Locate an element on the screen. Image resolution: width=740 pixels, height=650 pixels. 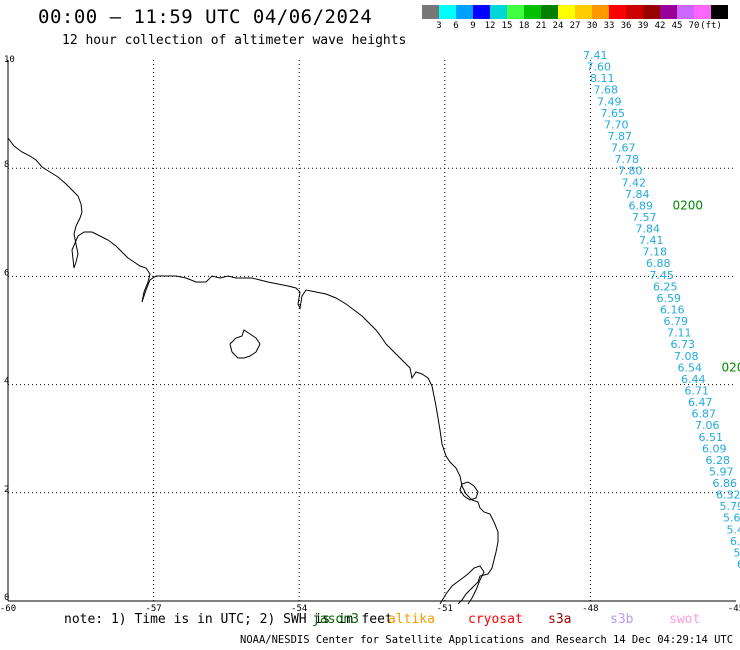
wave-height-value: 6.79 is located at coordinates (676, 321).